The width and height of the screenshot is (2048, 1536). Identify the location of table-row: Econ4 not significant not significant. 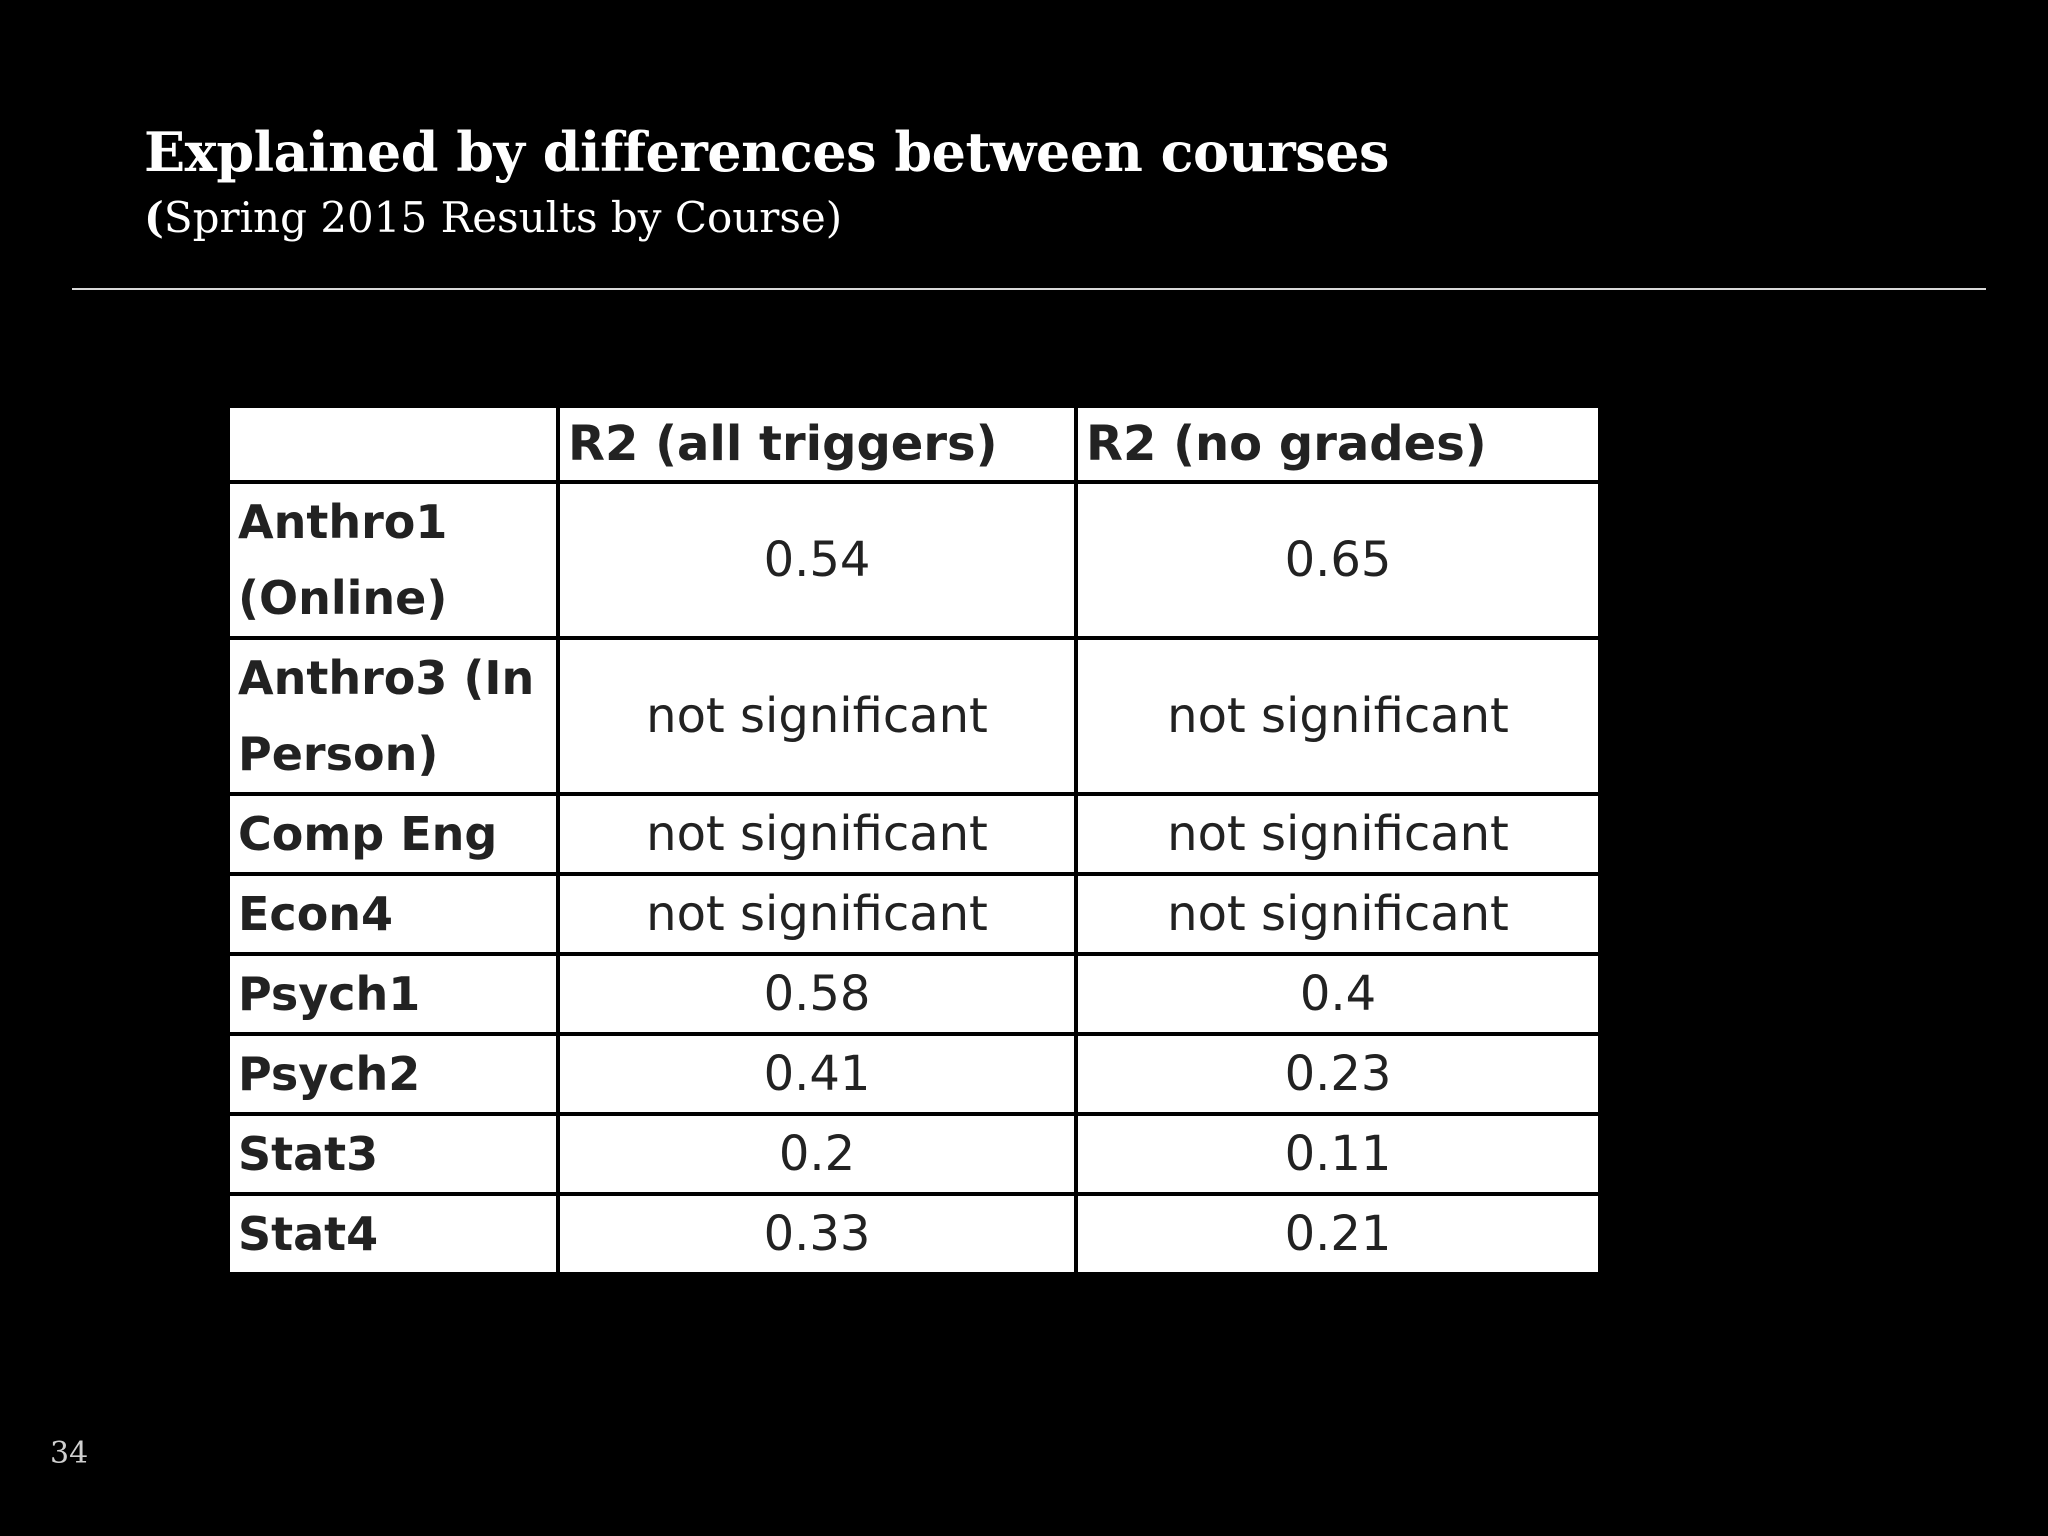
(914, 914).